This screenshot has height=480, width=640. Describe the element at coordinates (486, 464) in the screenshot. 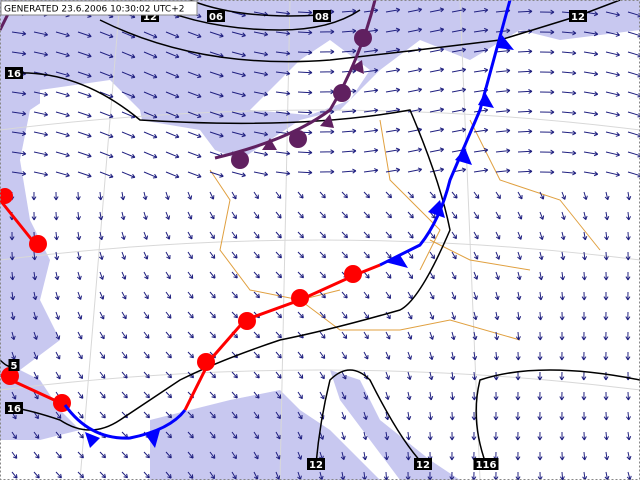

I see `isobar-label-box` at that location.